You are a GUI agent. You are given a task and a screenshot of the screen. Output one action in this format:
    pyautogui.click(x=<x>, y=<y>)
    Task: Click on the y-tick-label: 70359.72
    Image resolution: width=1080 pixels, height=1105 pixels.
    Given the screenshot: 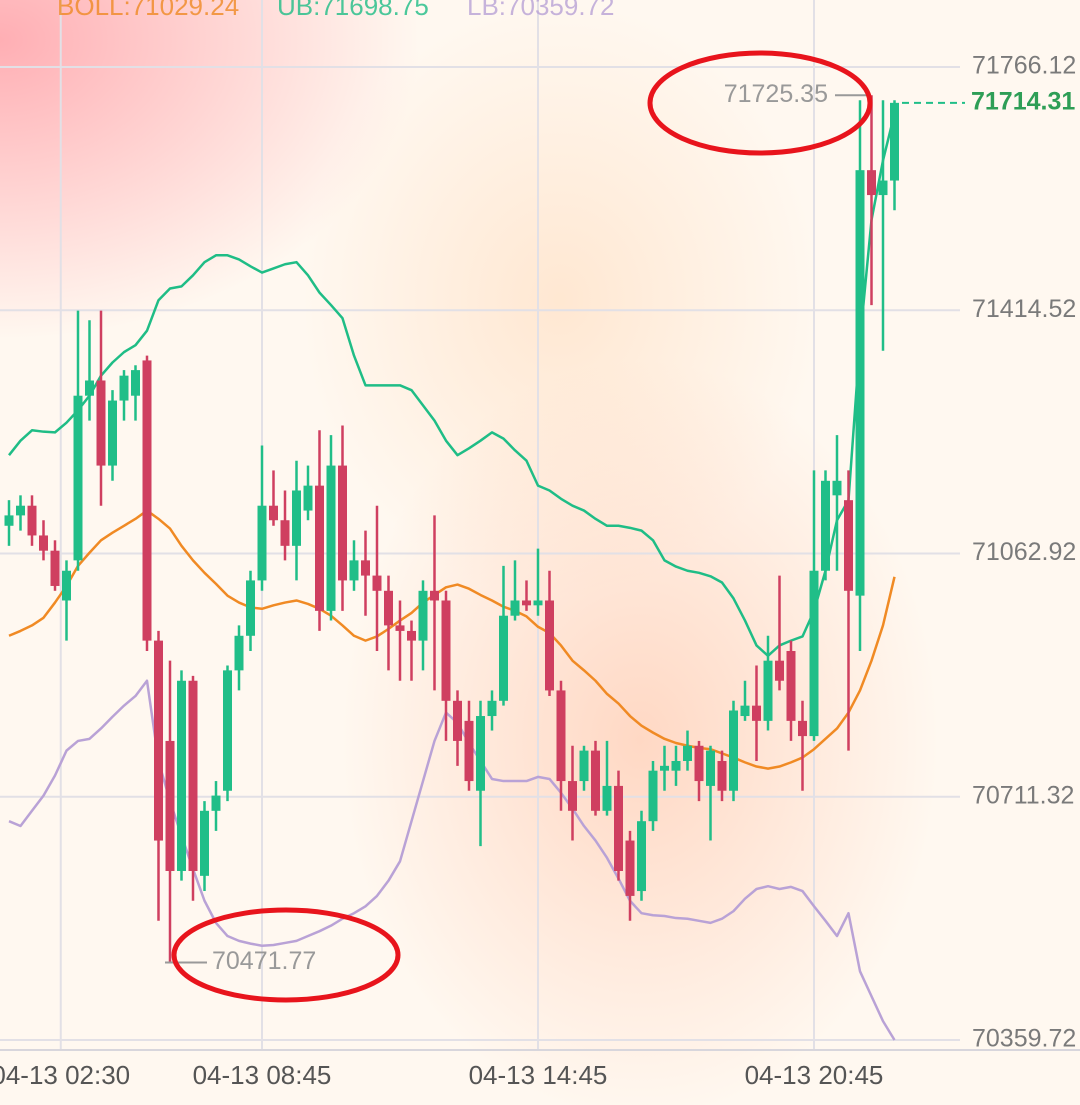 What is the action you would take?
    pyautogui.click(x=1024, y=1039)
    